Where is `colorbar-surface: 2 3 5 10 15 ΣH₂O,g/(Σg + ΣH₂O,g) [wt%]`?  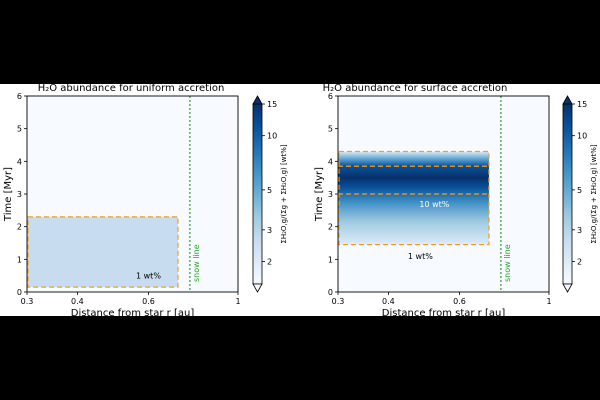
colorbar-surface: 2 3 5 10 15 ΣH₂O,g/(Σg + ΣH₂O,g) [wt%] is located at coordinates (580, 194).